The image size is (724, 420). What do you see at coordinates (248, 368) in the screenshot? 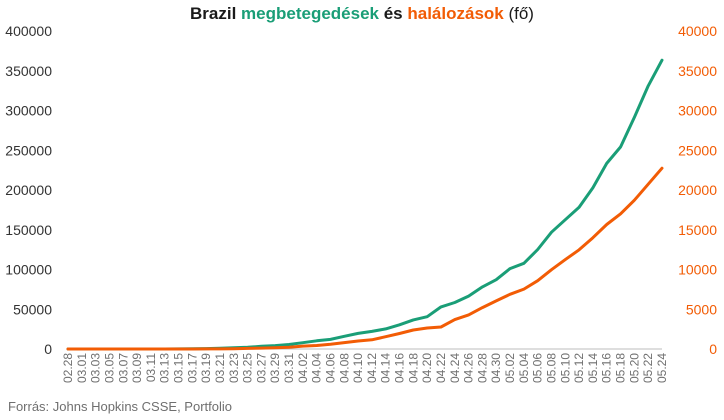
I see `x-tick-label: 03.25` at bounding box center [248, 368].